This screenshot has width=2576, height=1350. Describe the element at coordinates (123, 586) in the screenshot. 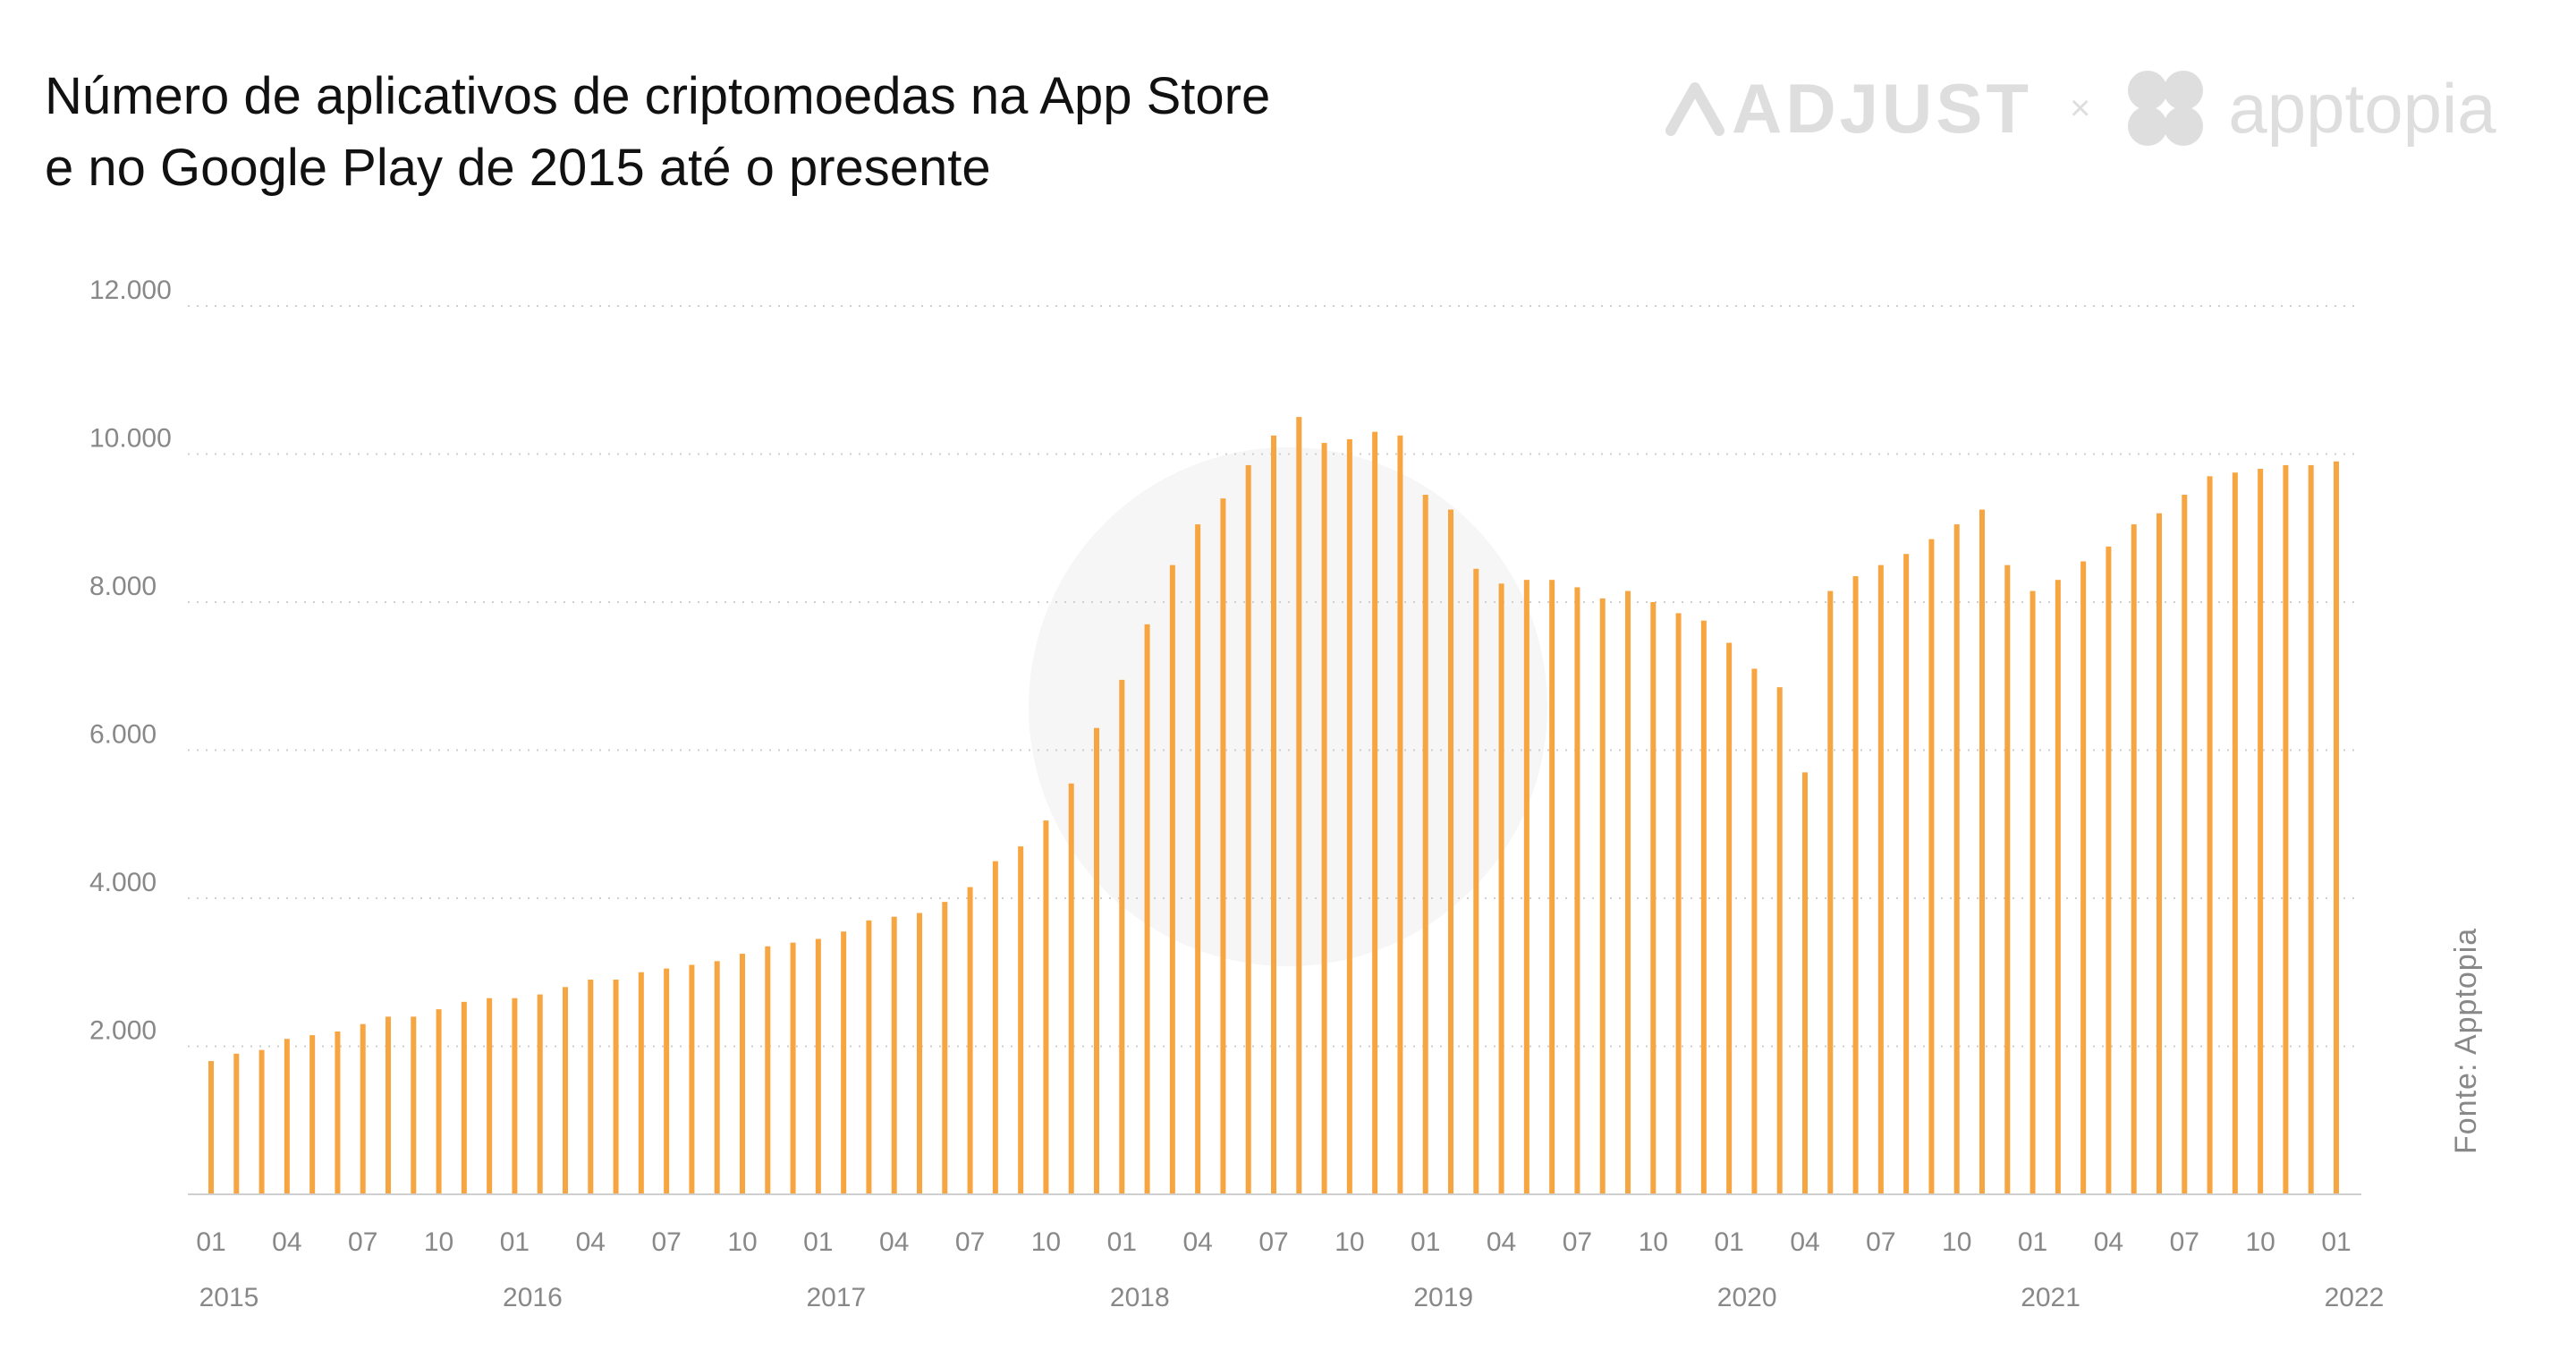

I see `y-tick-label: 8.000` at that location.